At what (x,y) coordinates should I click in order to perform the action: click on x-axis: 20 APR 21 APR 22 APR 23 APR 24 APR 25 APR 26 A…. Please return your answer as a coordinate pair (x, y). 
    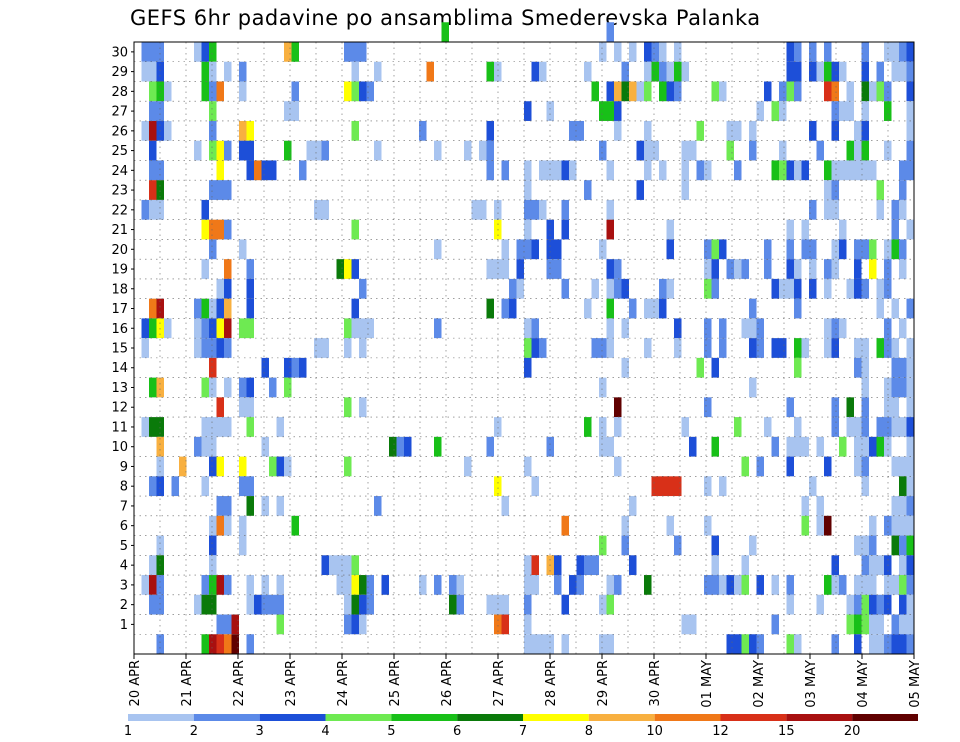
    Looking at the image, I should click on (525, 681).